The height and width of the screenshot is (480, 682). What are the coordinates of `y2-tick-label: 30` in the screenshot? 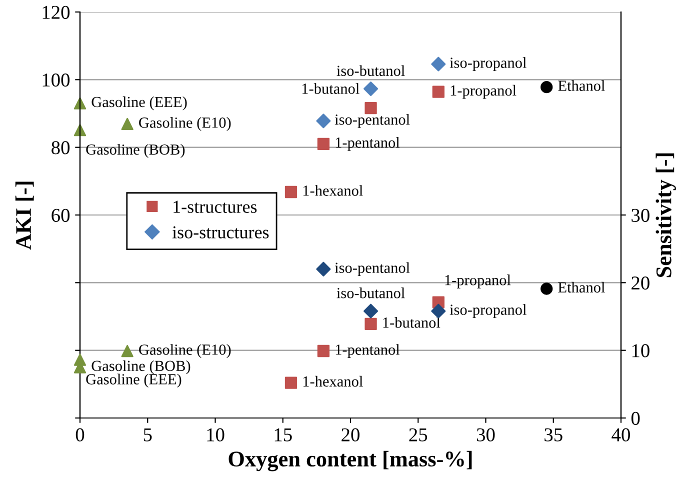 It's located at (641, 215).